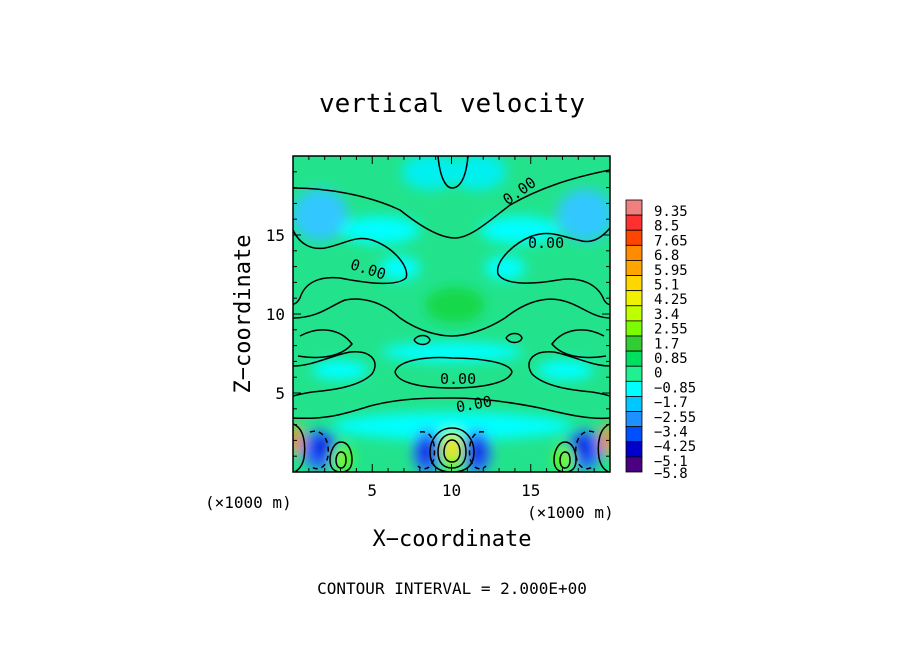 The width and height of the screenshot is (904, 654). Describe the element at coordinates (275, 314) in the screenshot. I see `y-tick-label: 10` at that location.